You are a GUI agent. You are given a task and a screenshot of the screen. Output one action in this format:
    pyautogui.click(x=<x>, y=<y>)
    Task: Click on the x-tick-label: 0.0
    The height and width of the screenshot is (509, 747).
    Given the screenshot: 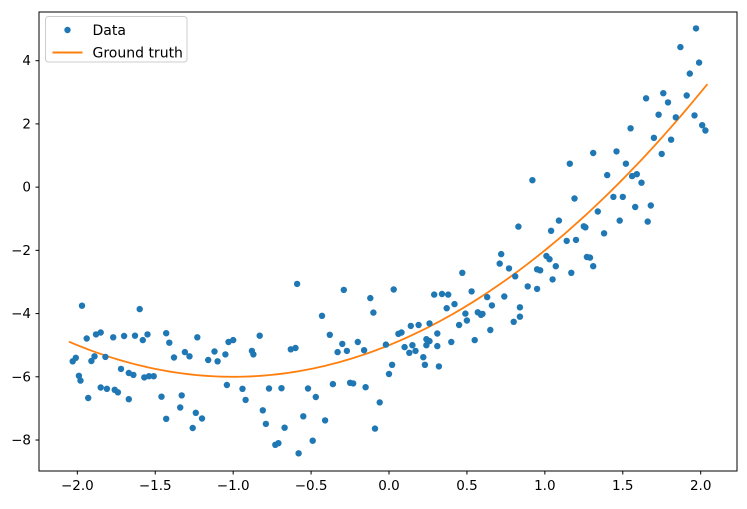 What is the action you would take?
    pyautogui.click(x=388, y=486)
    